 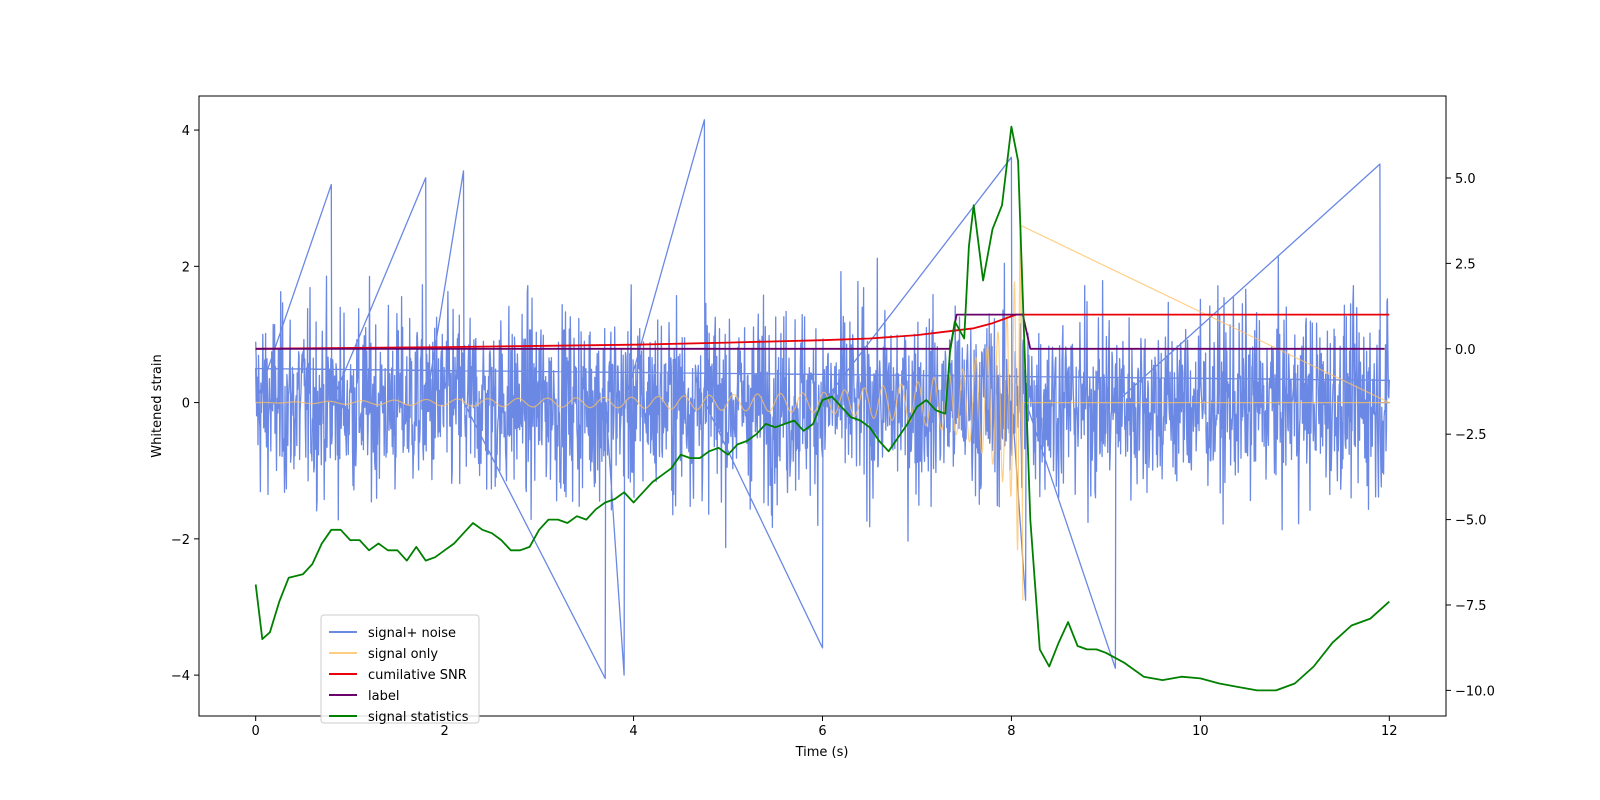 I want to click on y2-tick-label: −2.5, so click(x=1471, y=435).